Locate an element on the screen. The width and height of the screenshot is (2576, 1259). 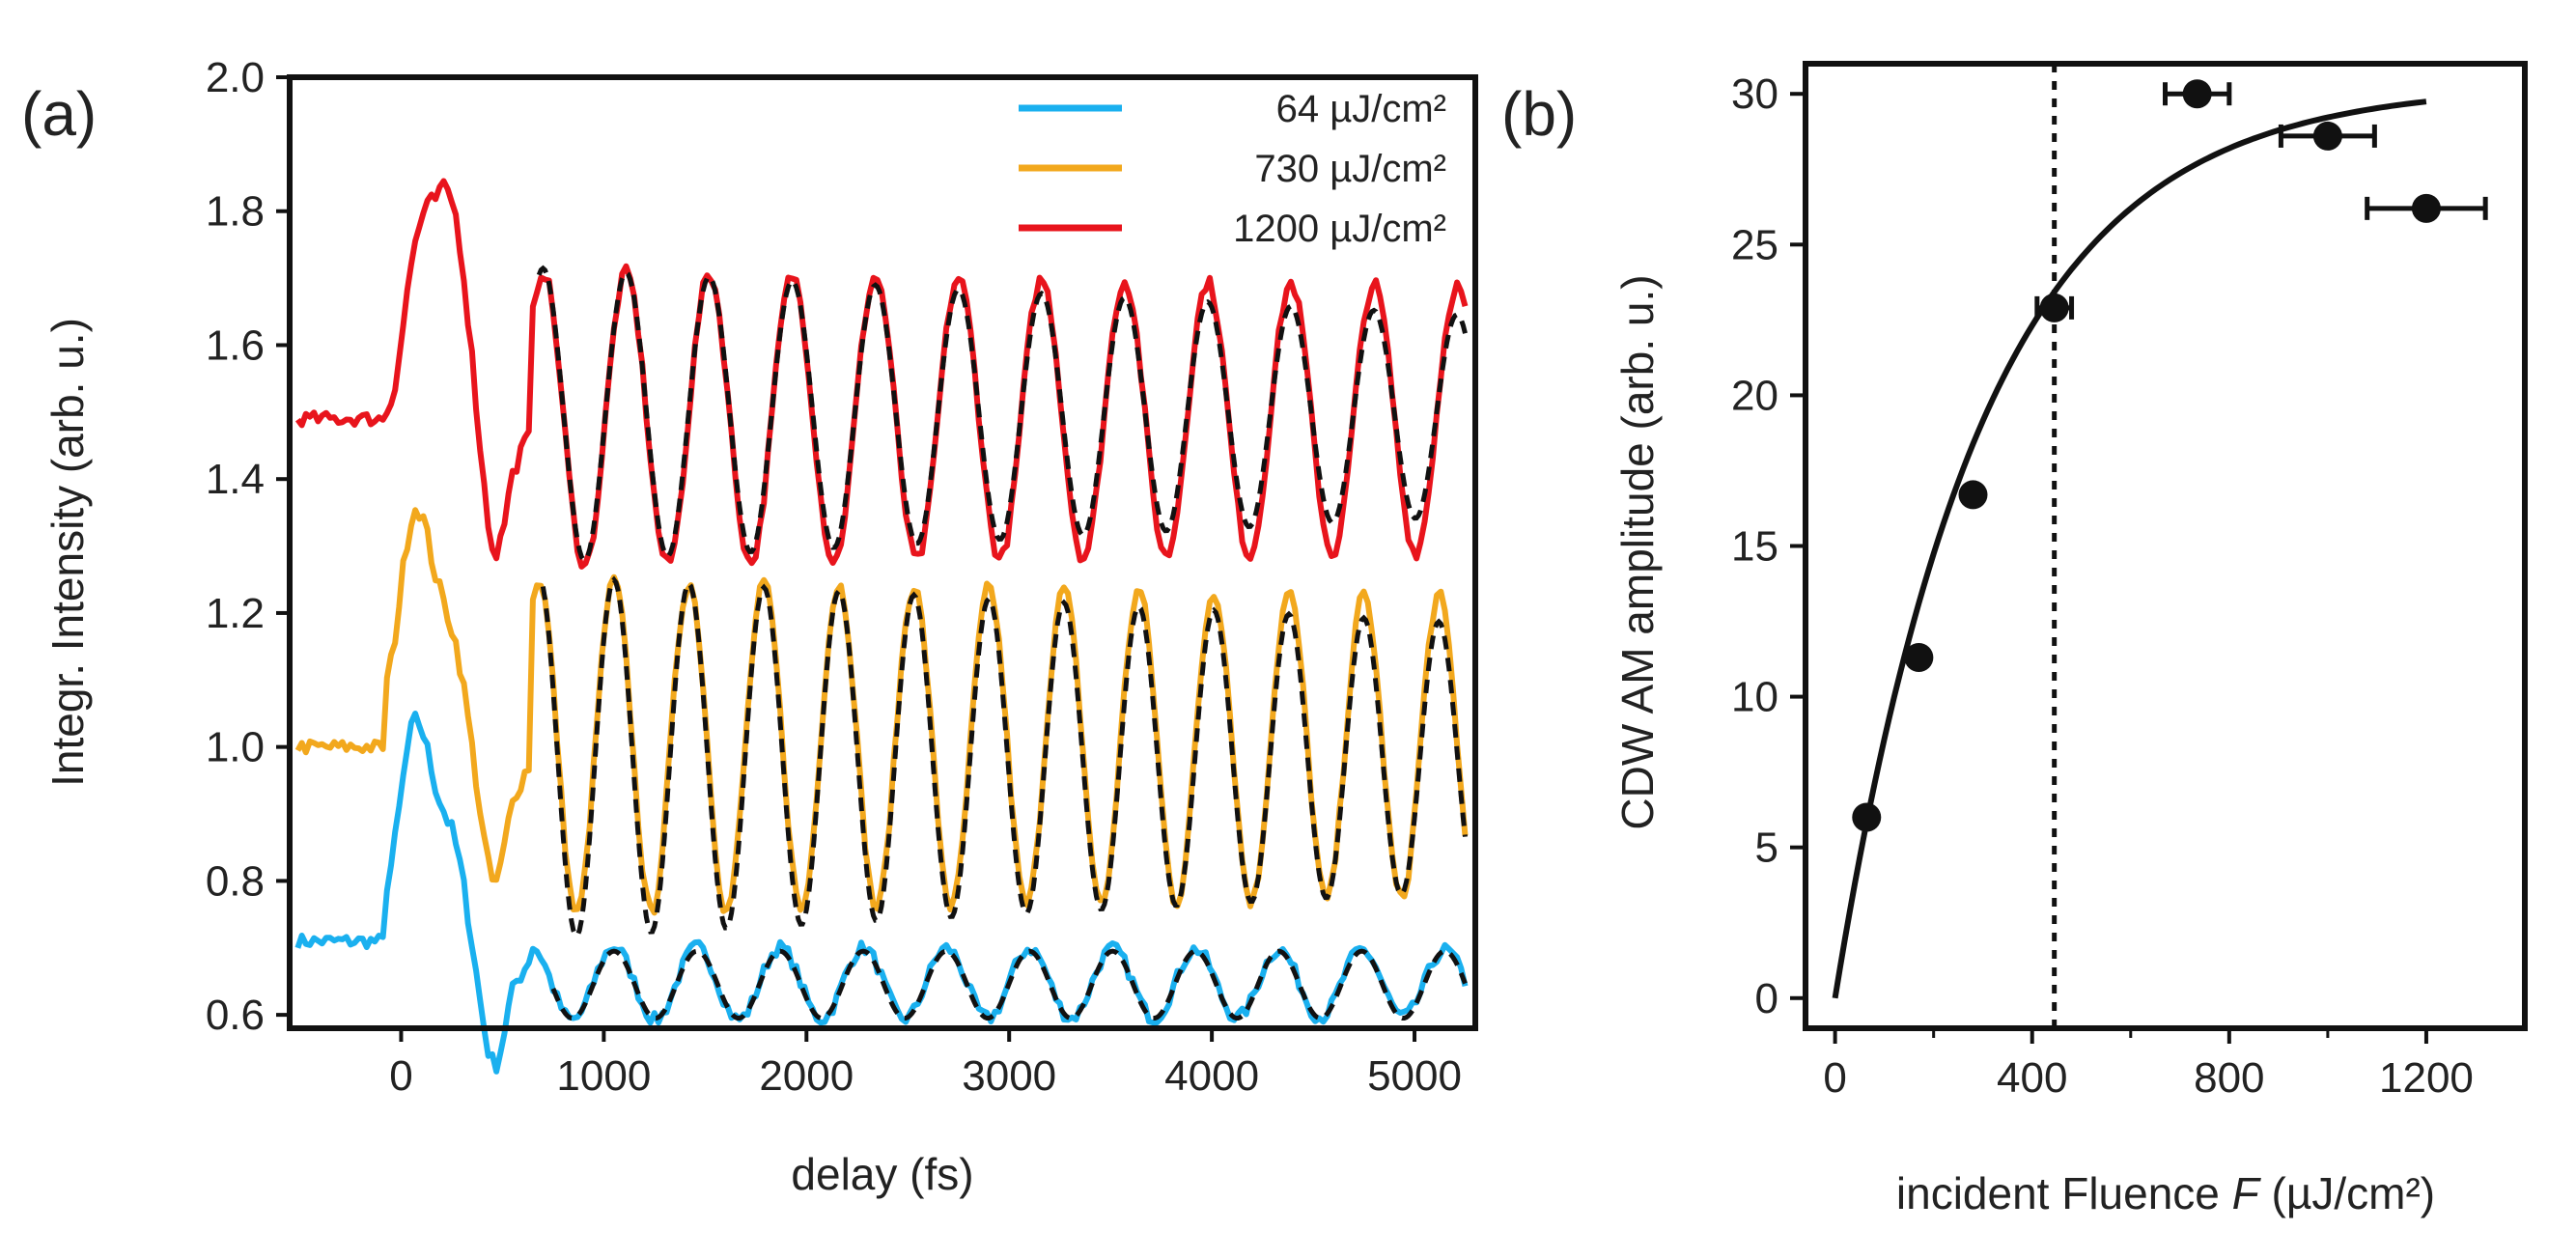
panel-b-xlabel-prefix: incident Fluence is located at coordinates (2064, 1193).